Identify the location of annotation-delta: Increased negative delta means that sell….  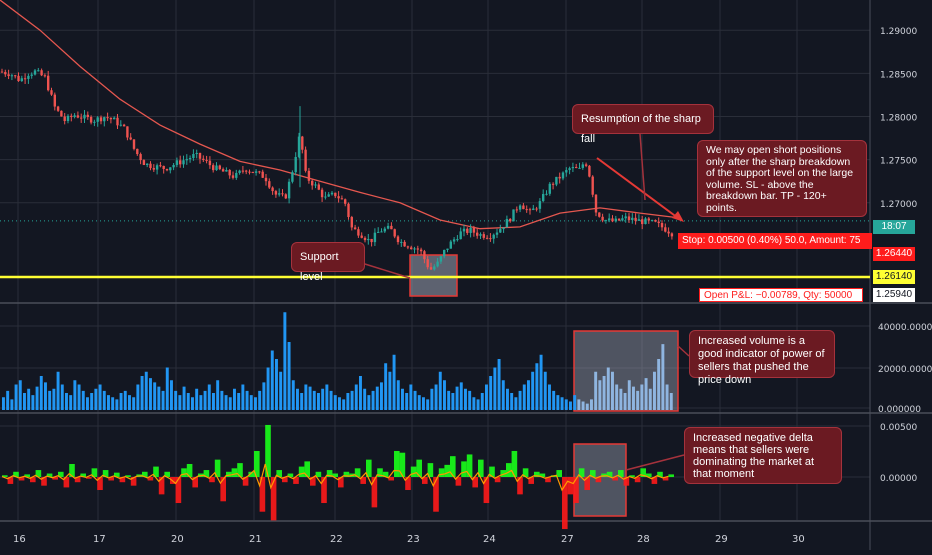
(763, 455).